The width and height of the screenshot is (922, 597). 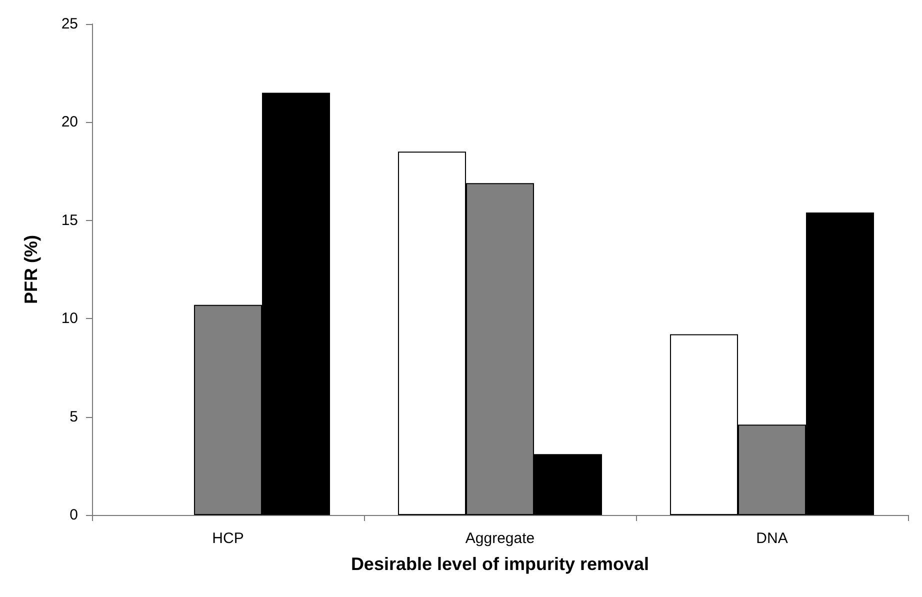 What do you see at coordinates (500, 564) in the screenshot?
I see `x-axis-title: Desirable level of impurity removal` at bounding box center [500, 564].